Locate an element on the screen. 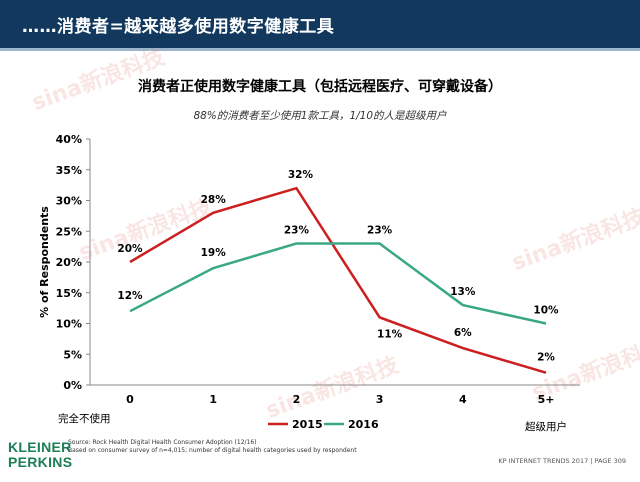 The height and width of the screenshot is (482, 640). x-tick-label: 4 is located at coordinates (463, 399).